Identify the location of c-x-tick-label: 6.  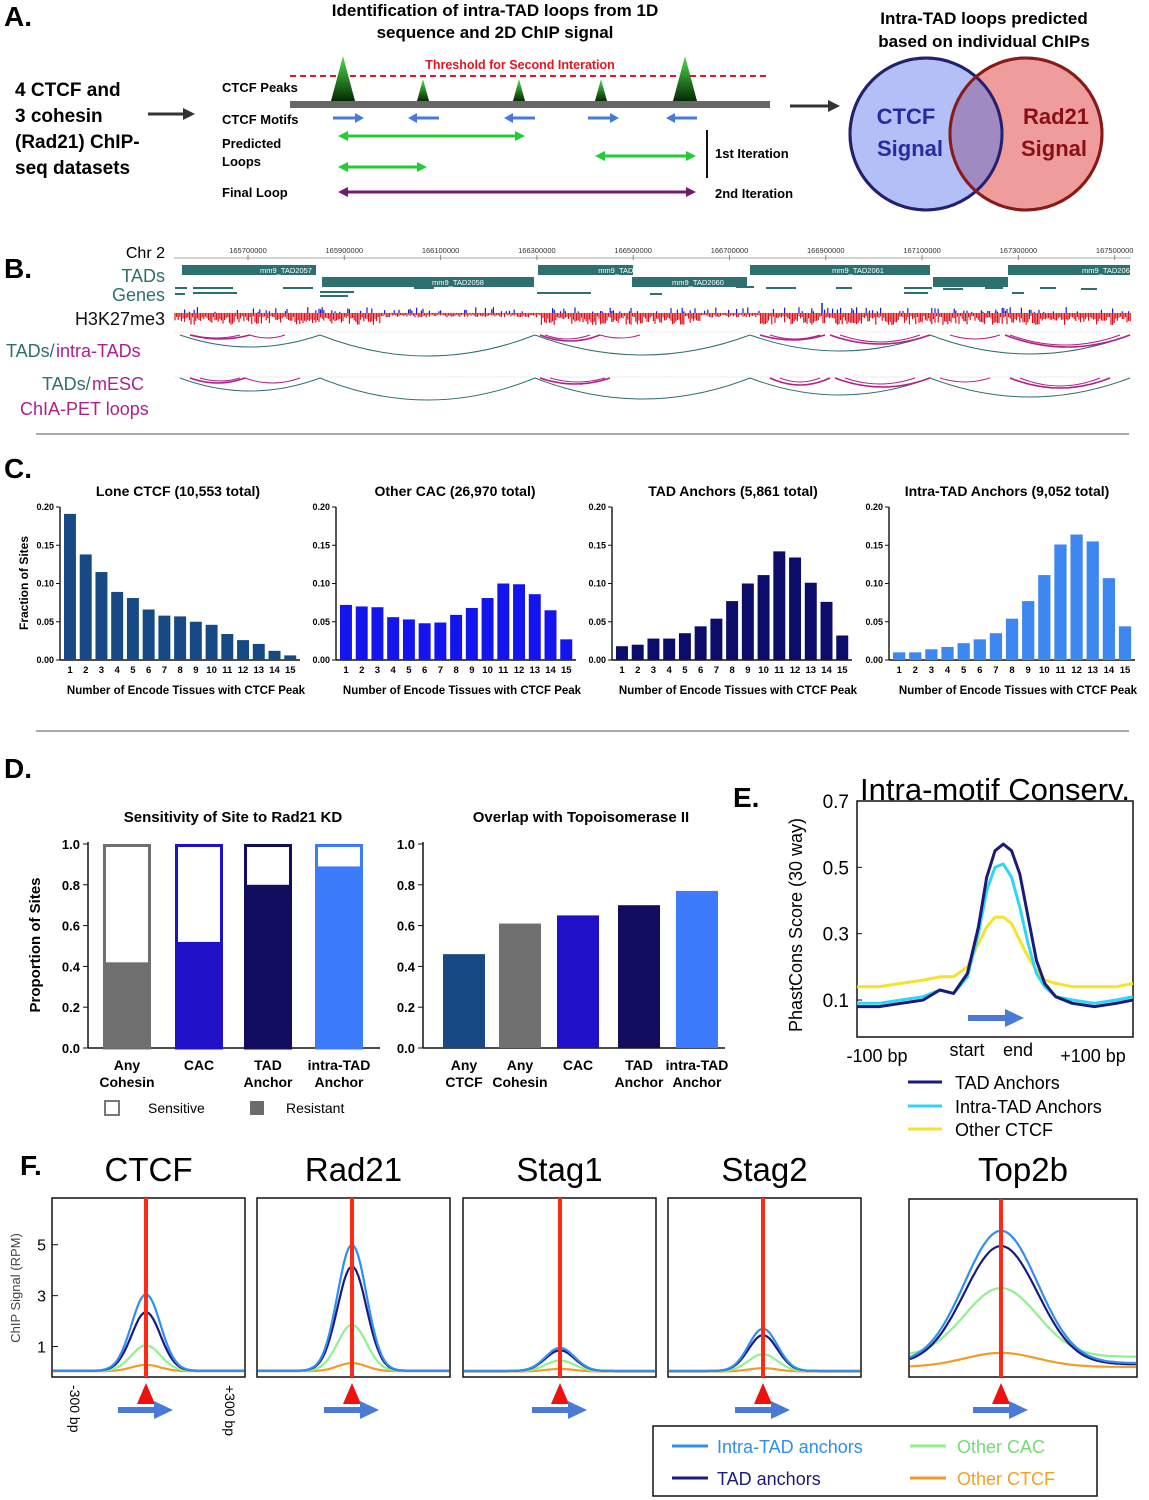
(424, 670).